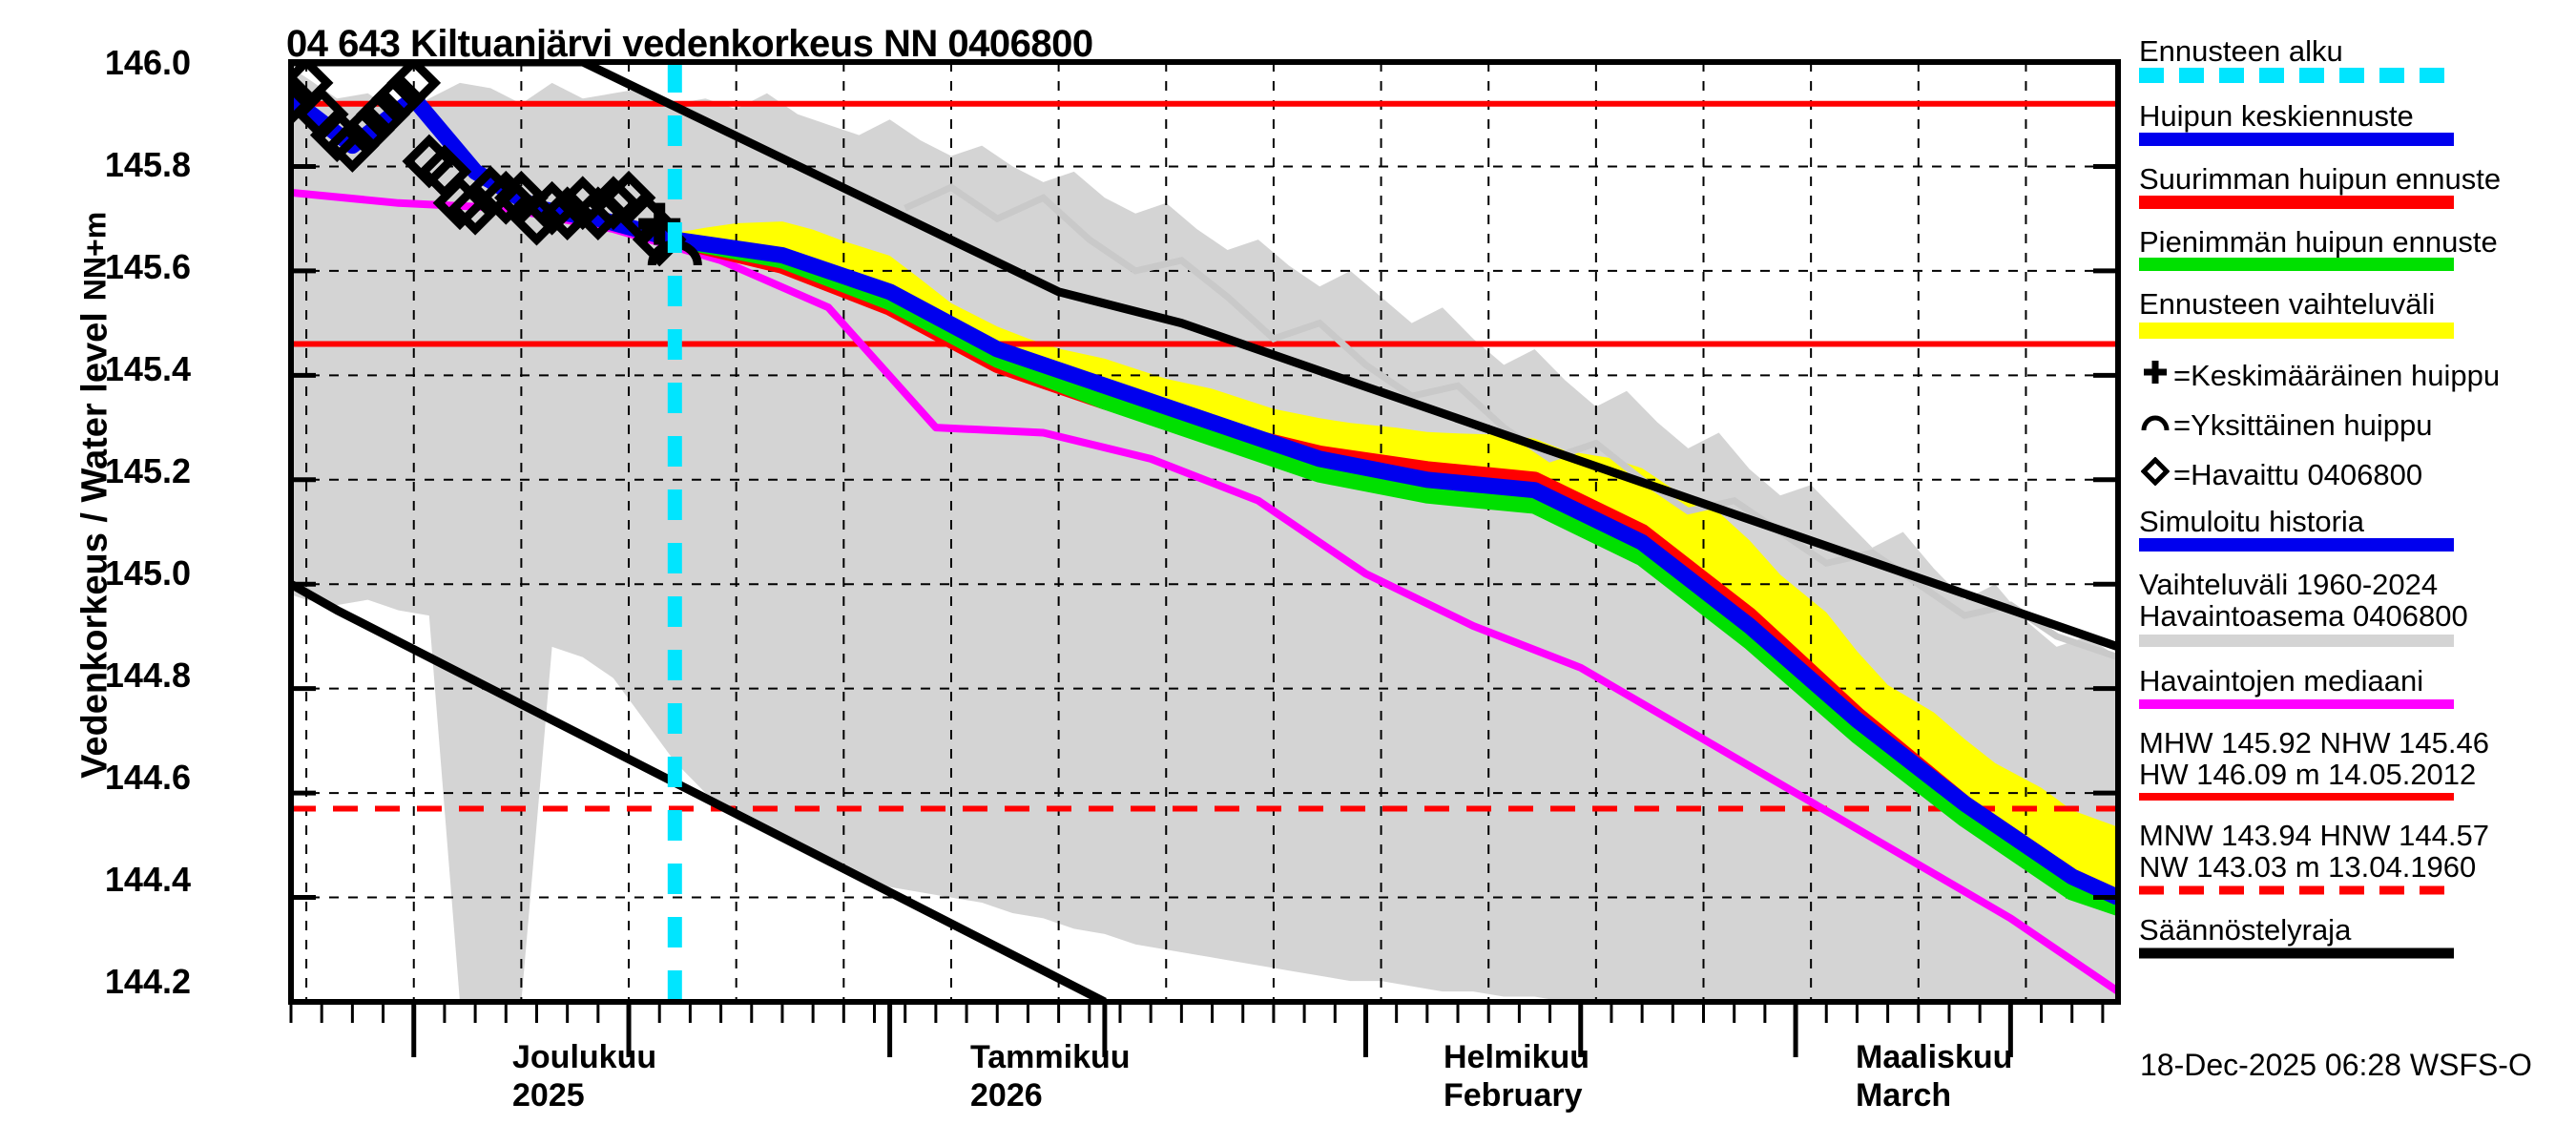 This screenshot has height=1145, width=2576. What do you see at coordinates (2241, 51) in the screenshot?
I see `legend-label-forecast-start: Ennusteen alku` at bounding box center [2241, 51].